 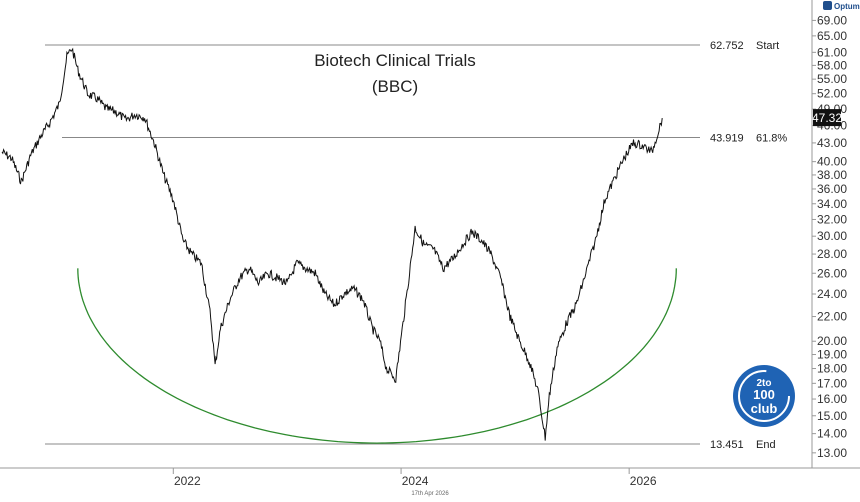 What do you see at coordinates (832, 383) in the screenshot?
I see `y-tick-label: 17.00` at bounding box center [832, 383].